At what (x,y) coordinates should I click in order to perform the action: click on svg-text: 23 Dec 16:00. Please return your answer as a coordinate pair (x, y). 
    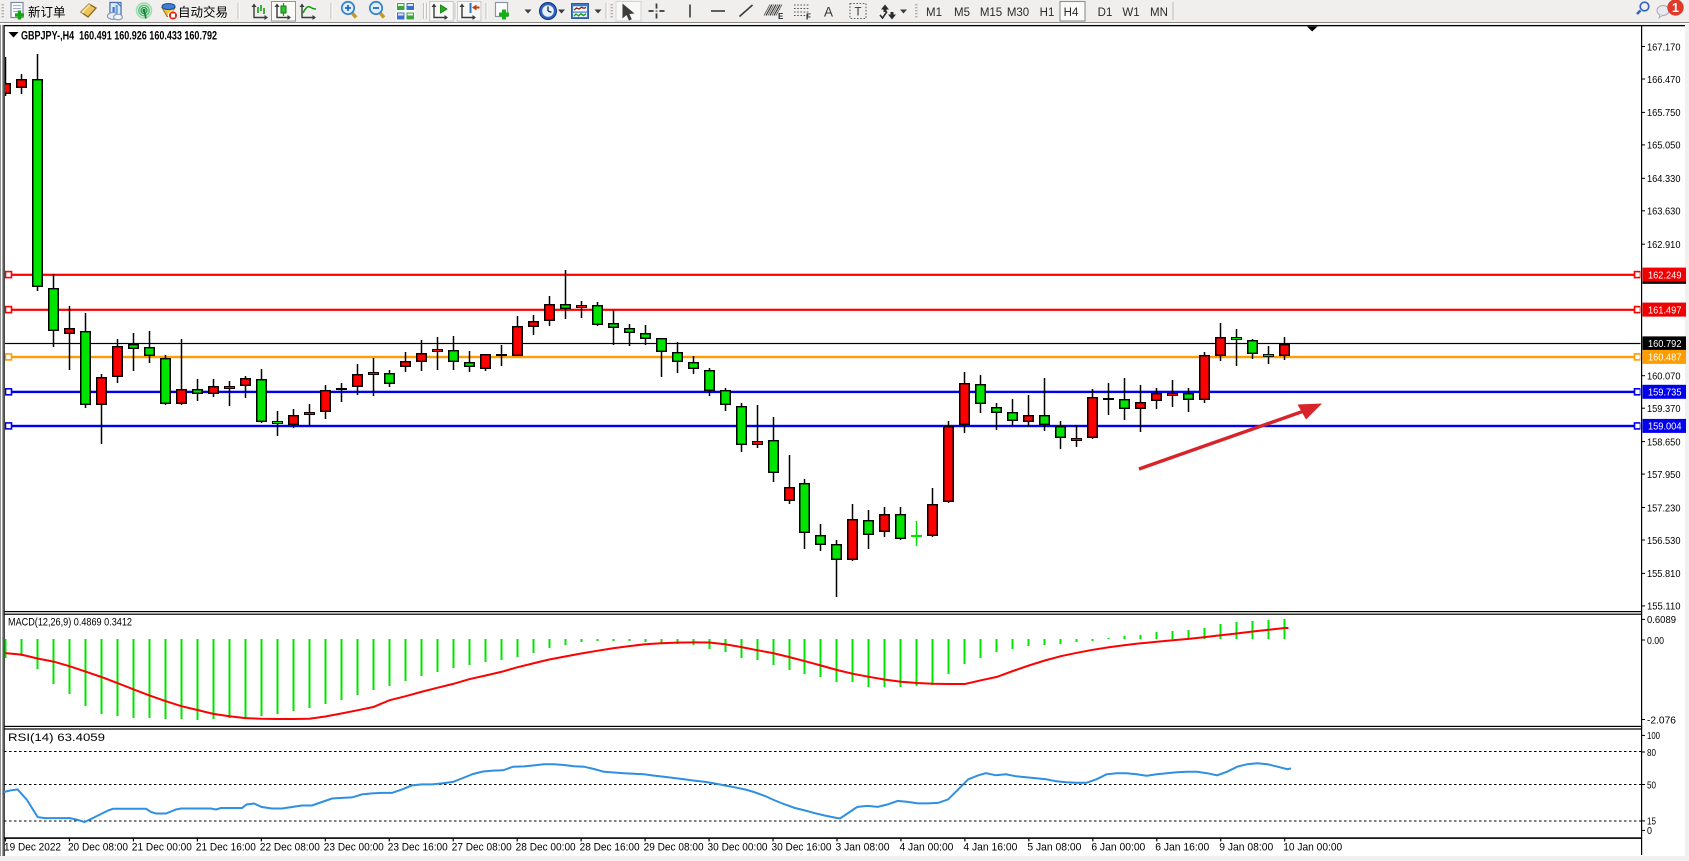
    Looking at the image, I should click on (418, 848).